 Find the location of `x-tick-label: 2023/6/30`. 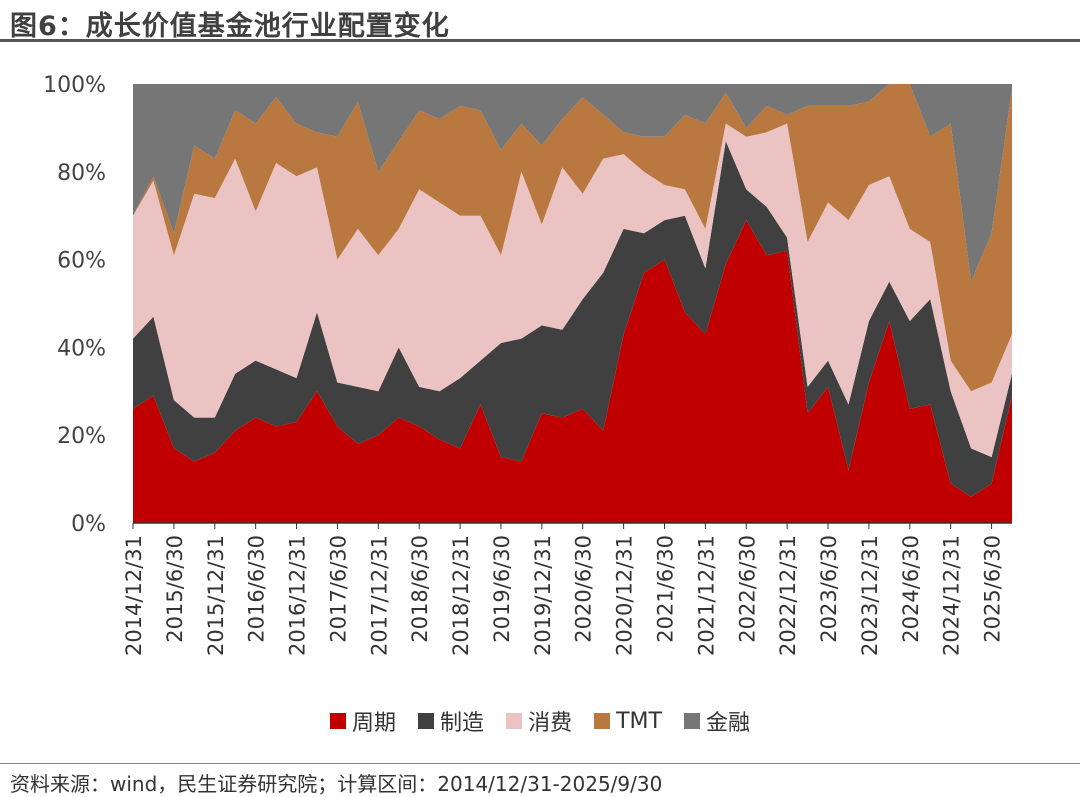

x-tick-label: 2023/6/30 is located at coordinates (829, 589).